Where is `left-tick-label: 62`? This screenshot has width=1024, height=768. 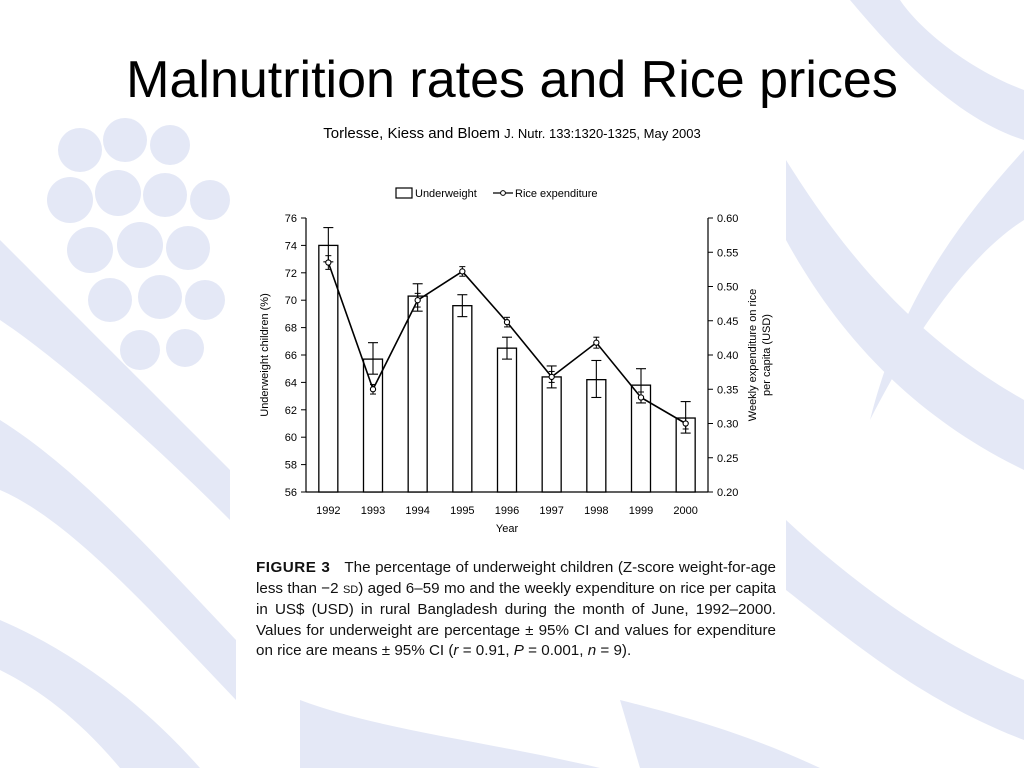
left-tick-label: 62 is located at coordinates (291, 411).